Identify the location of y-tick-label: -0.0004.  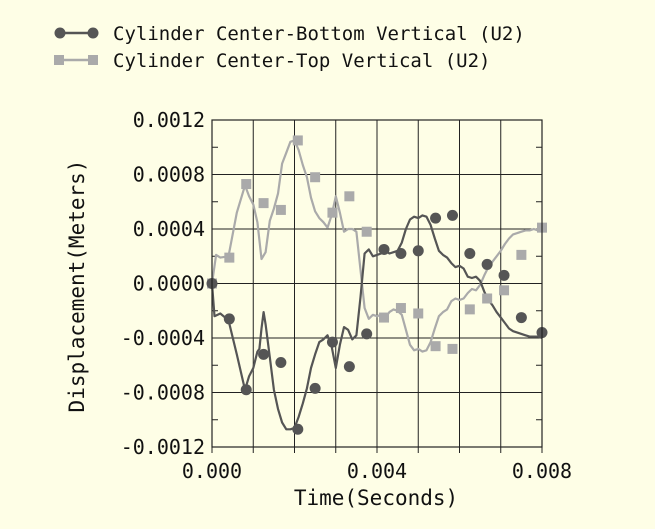
(163, 338).